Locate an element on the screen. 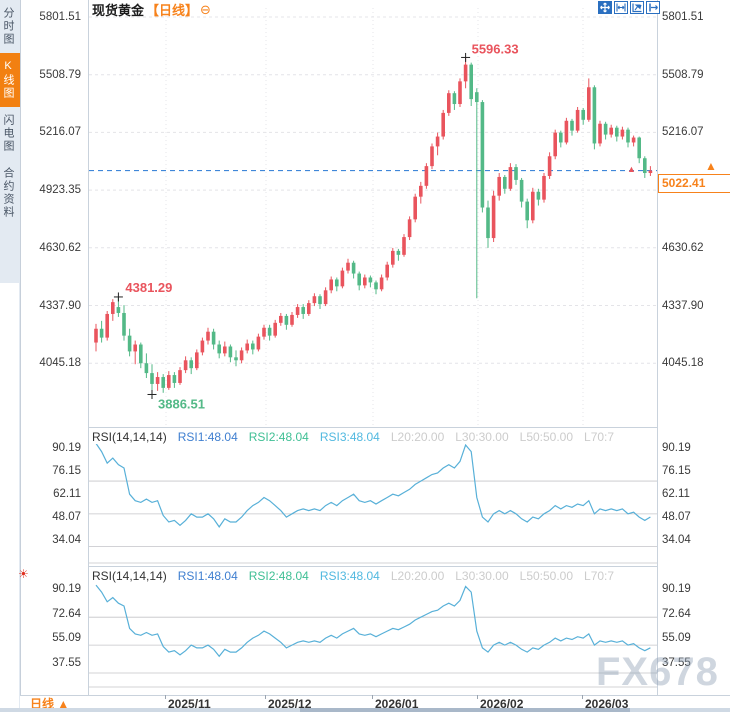  swing-high-label: 4381.29 is located at coordinates (148, 287).